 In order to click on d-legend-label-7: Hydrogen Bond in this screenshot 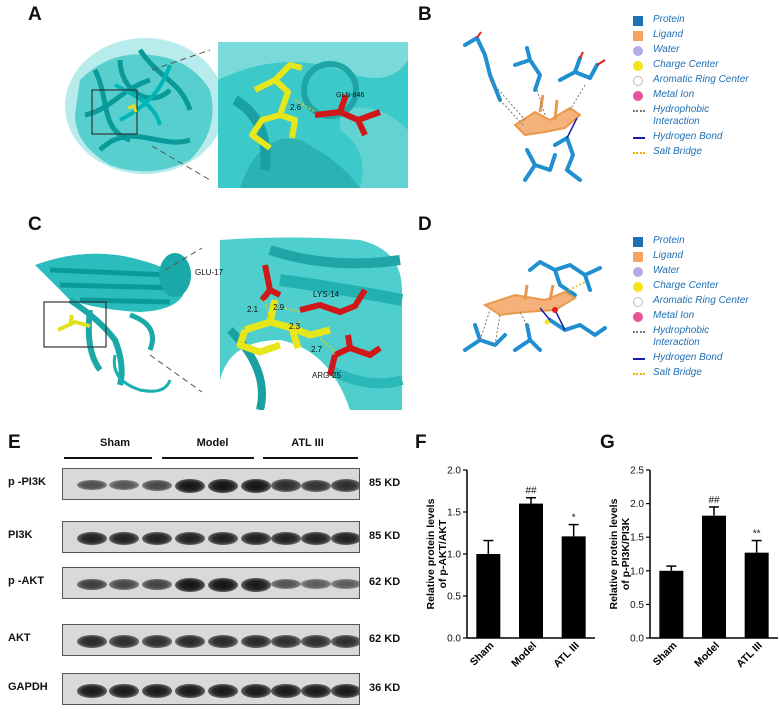, I will do `click(688, 357)`.